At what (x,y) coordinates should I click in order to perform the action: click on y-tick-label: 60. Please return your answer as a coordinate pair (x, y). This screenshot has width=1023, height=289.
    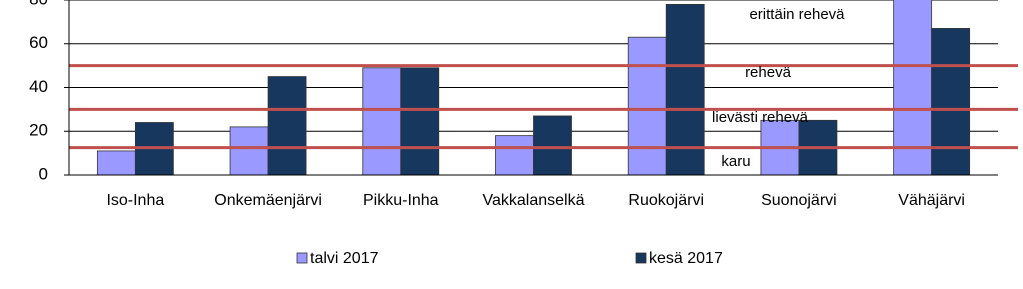
    Looking at the image, I should click on (38, 42).